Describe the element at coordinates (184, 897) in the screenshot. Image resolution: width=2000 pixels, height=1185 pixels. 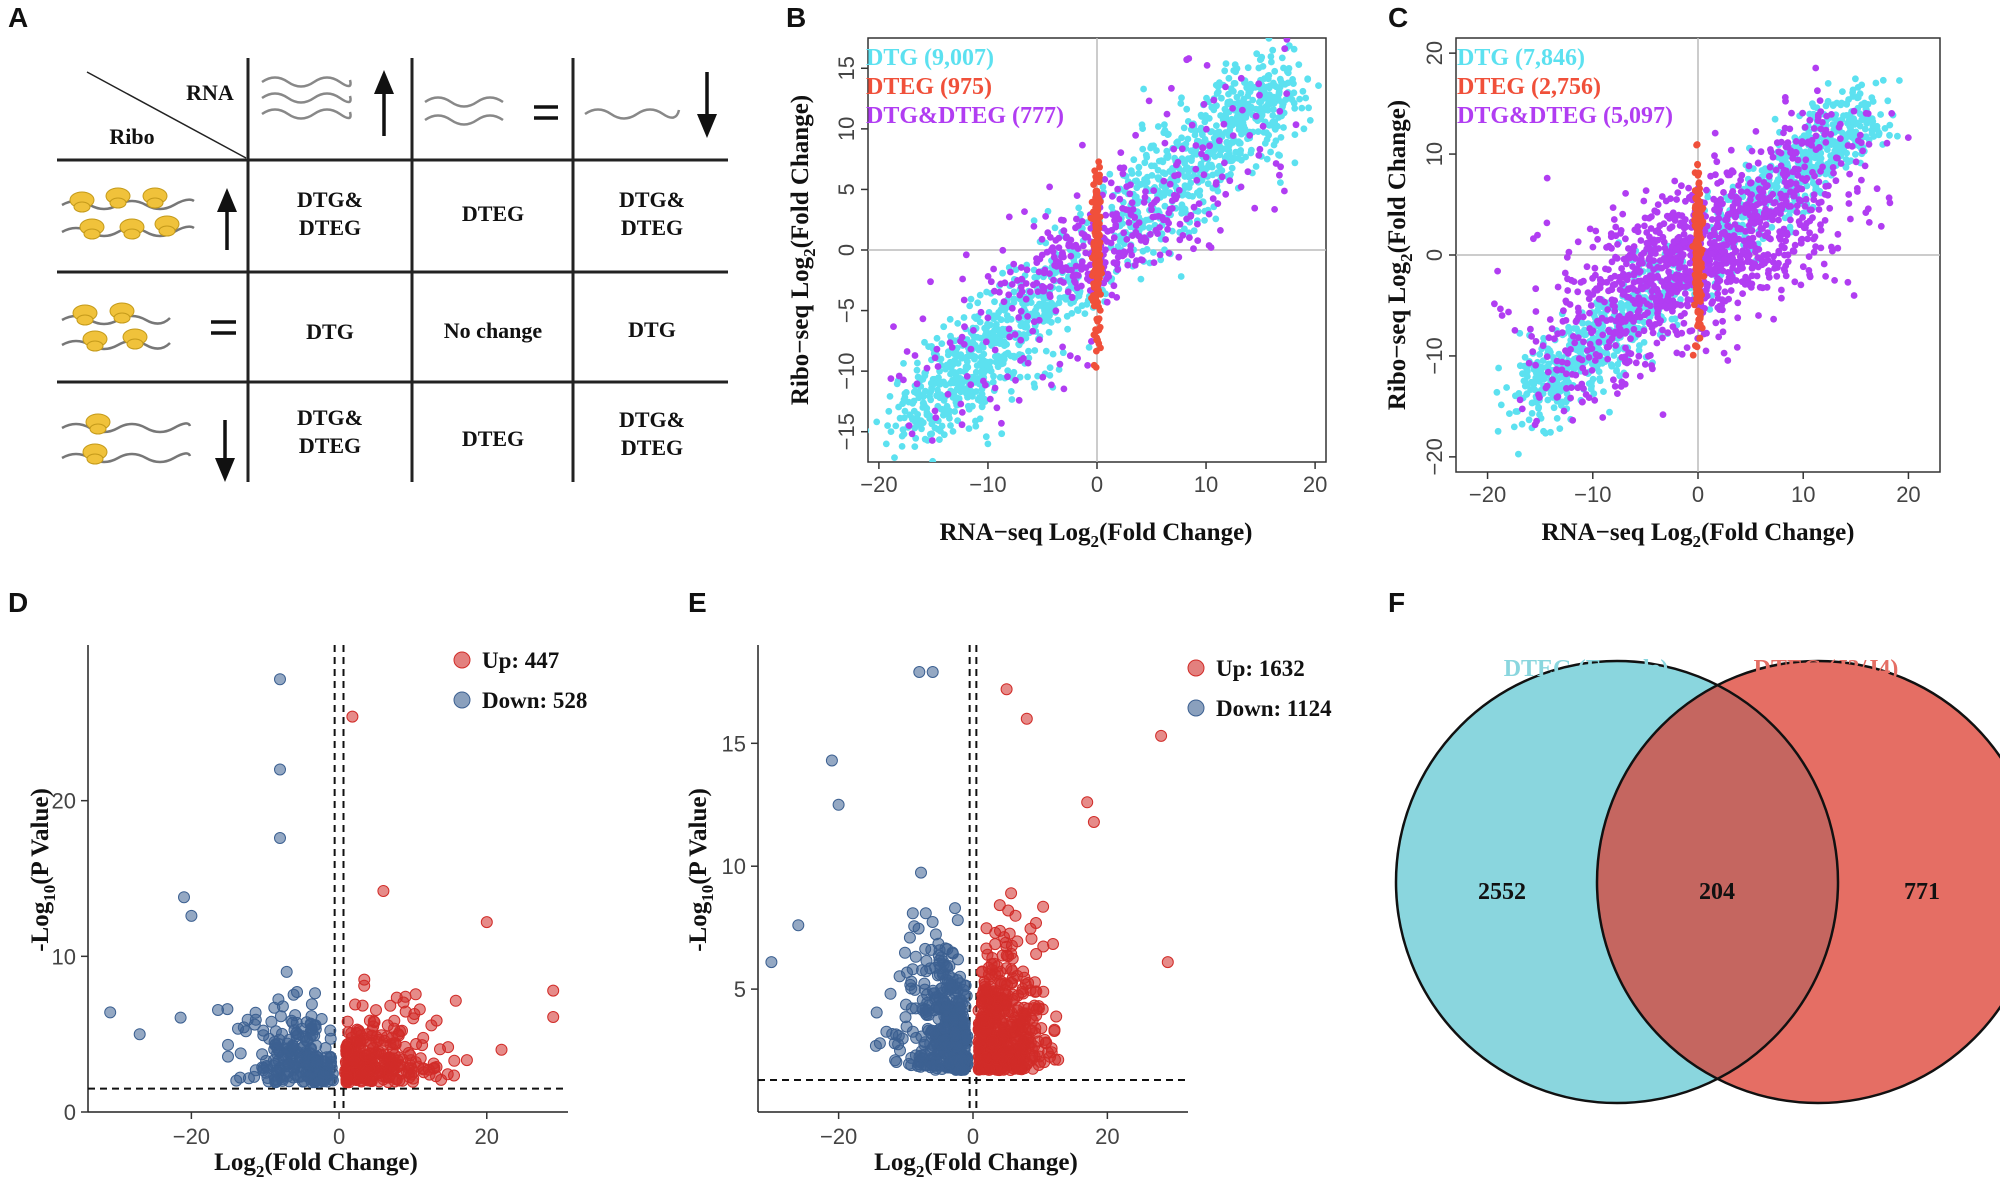
I see `down-outlier-point` at that location.